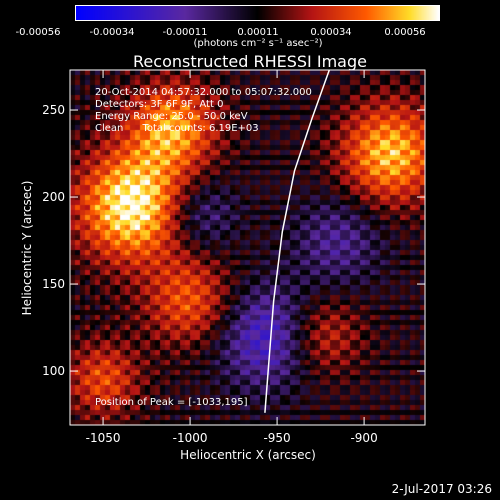  Describe the element at coordinates (185, 32) in the screenshot. I see `colorbar-tick: -0.00011` at that location.